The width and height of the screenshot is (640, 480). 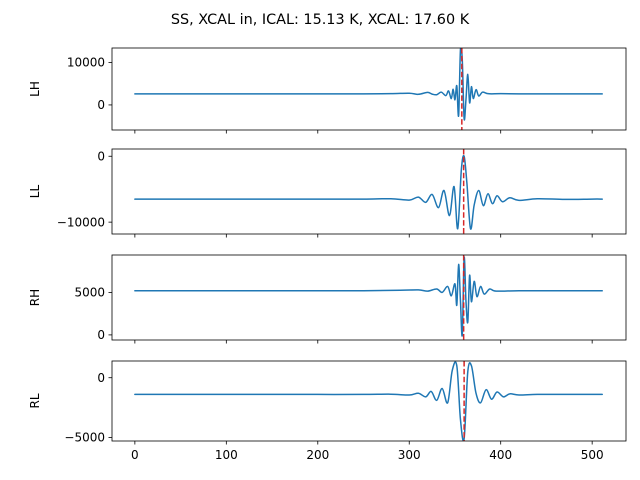 What do you see at coordinates (35, 192) in the screenshot?
I see `y-axis-label: LL` at bounding box center [35, 192].